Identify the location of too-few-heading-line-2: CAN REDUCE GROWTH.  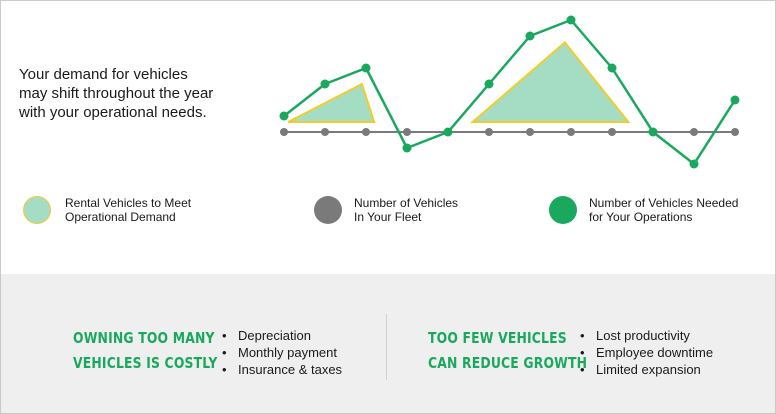
(508, 363).